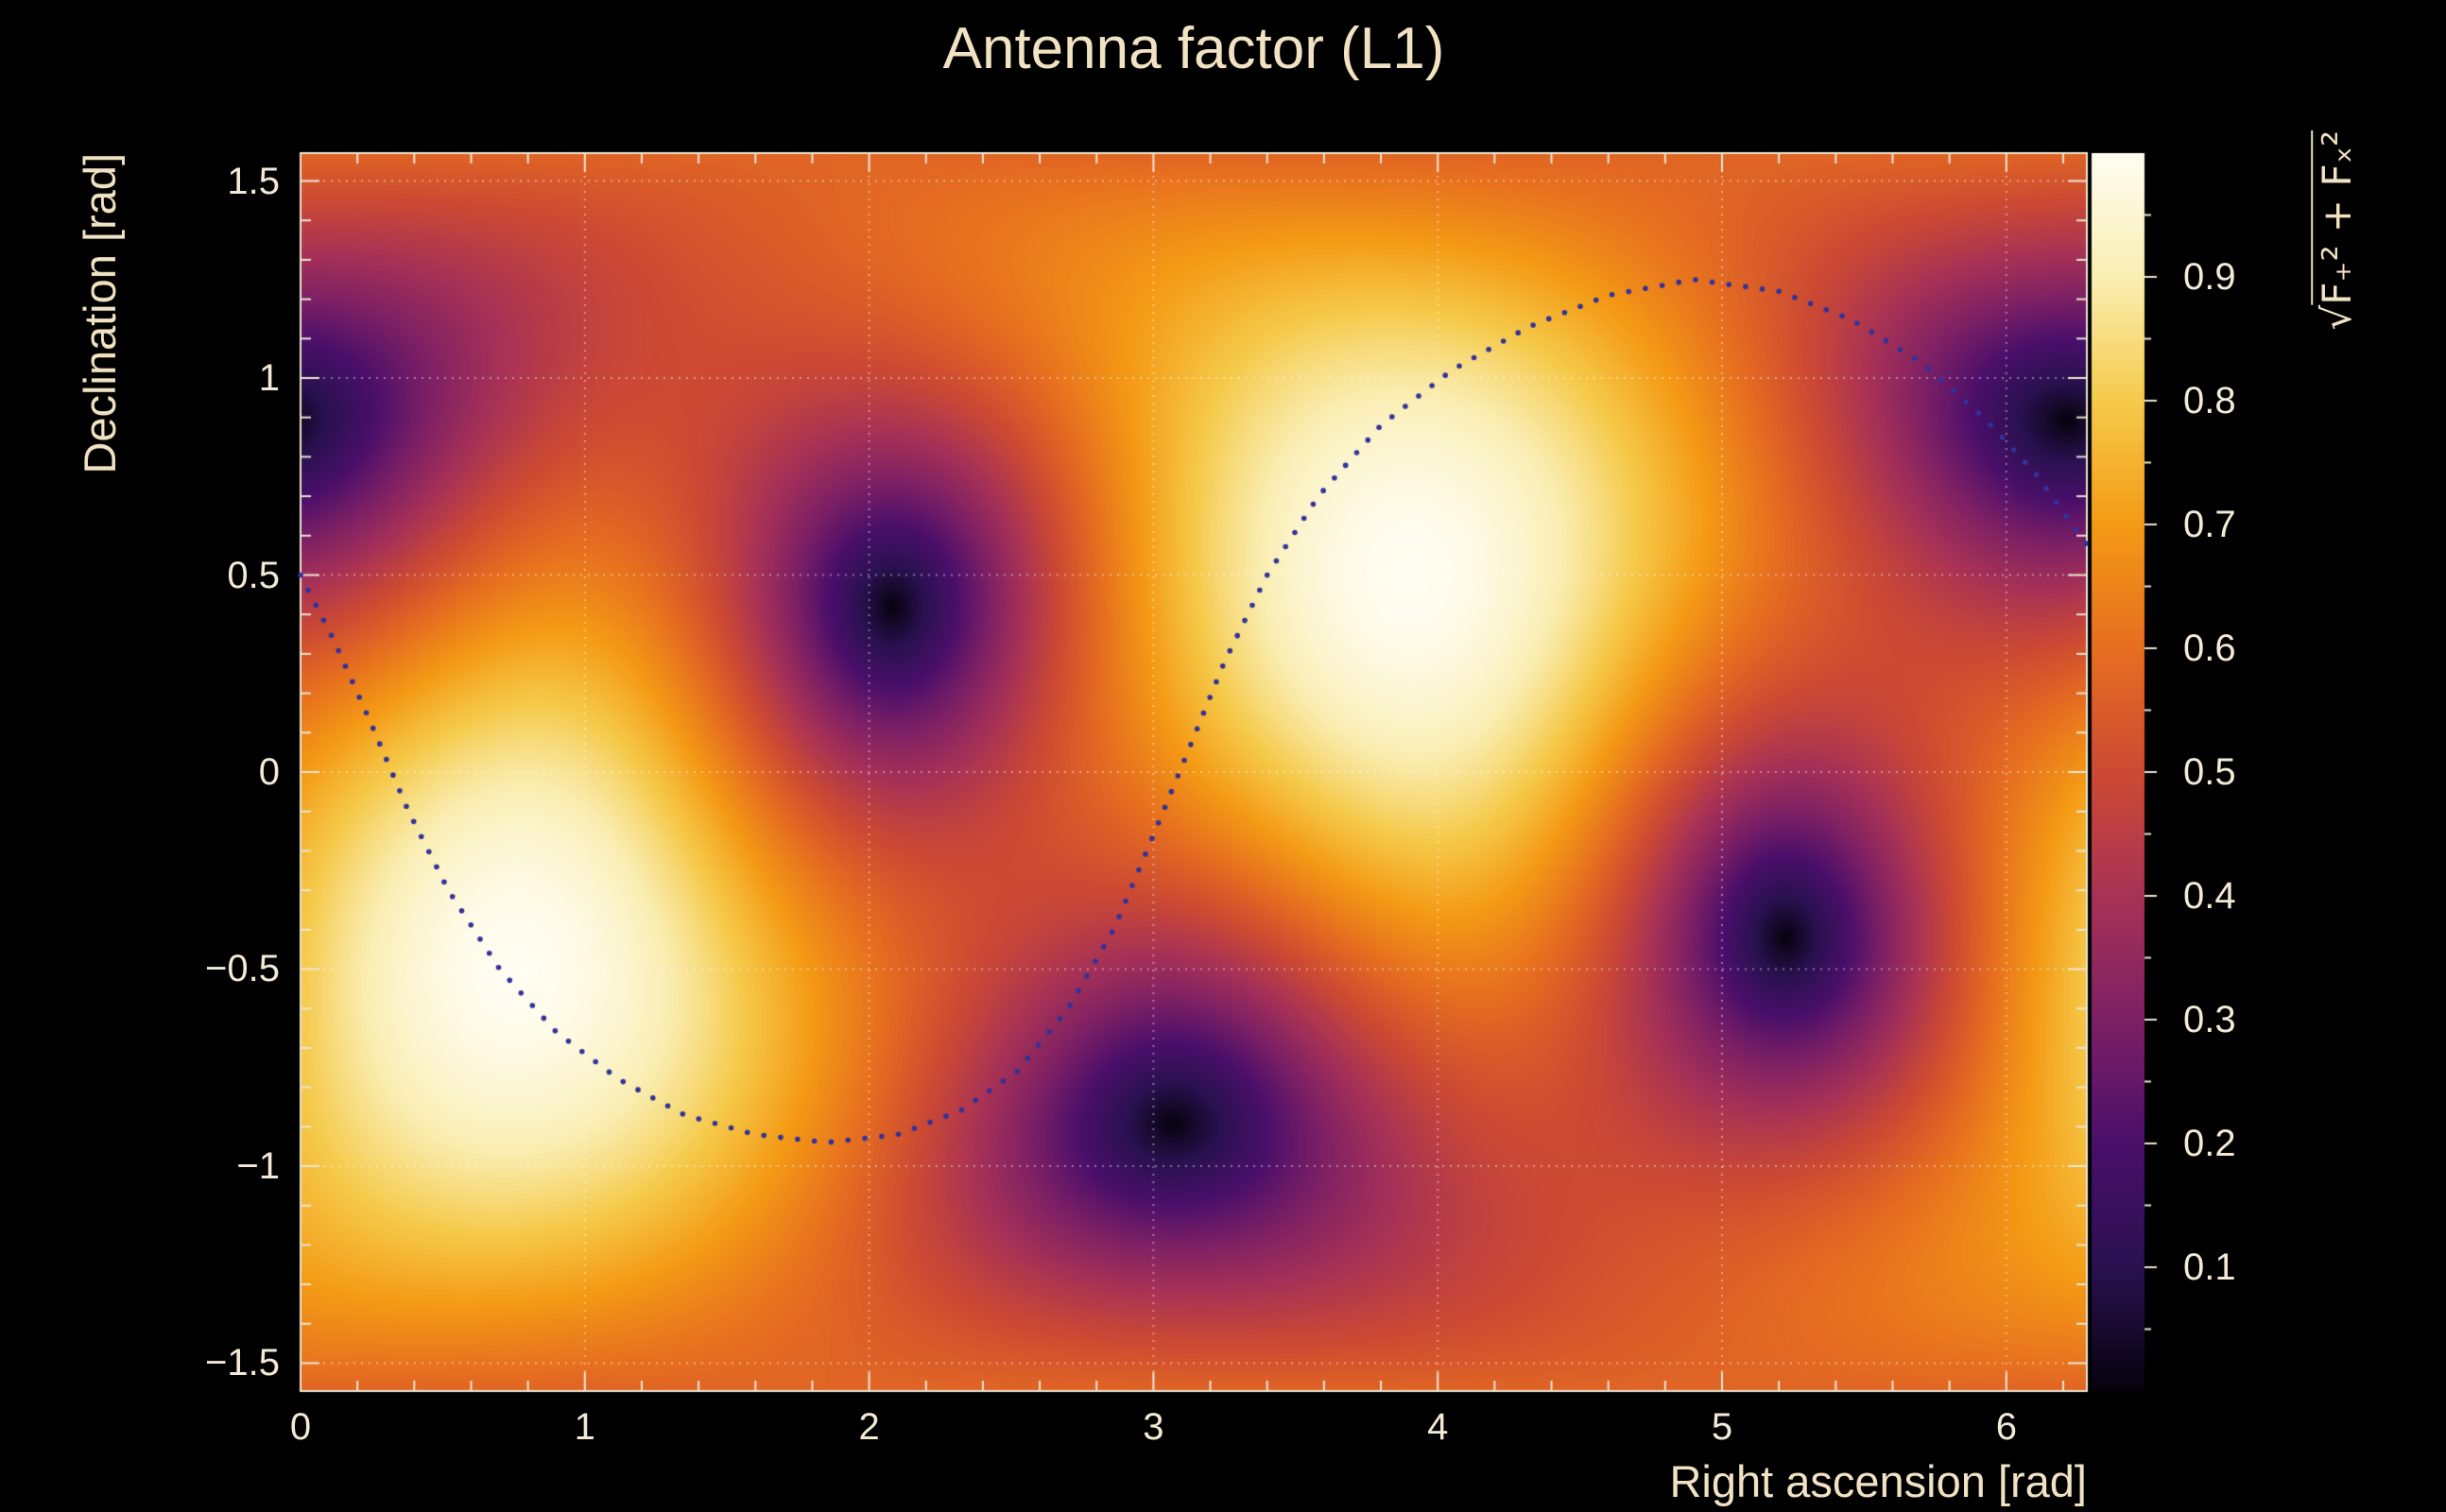 This screenshot has height=1512, width=2446. What do you see at coordinates (2209, 277) in the screenshot?
I see `colorbar-tick-label: 0.9` at bounding box center [2209, 277].